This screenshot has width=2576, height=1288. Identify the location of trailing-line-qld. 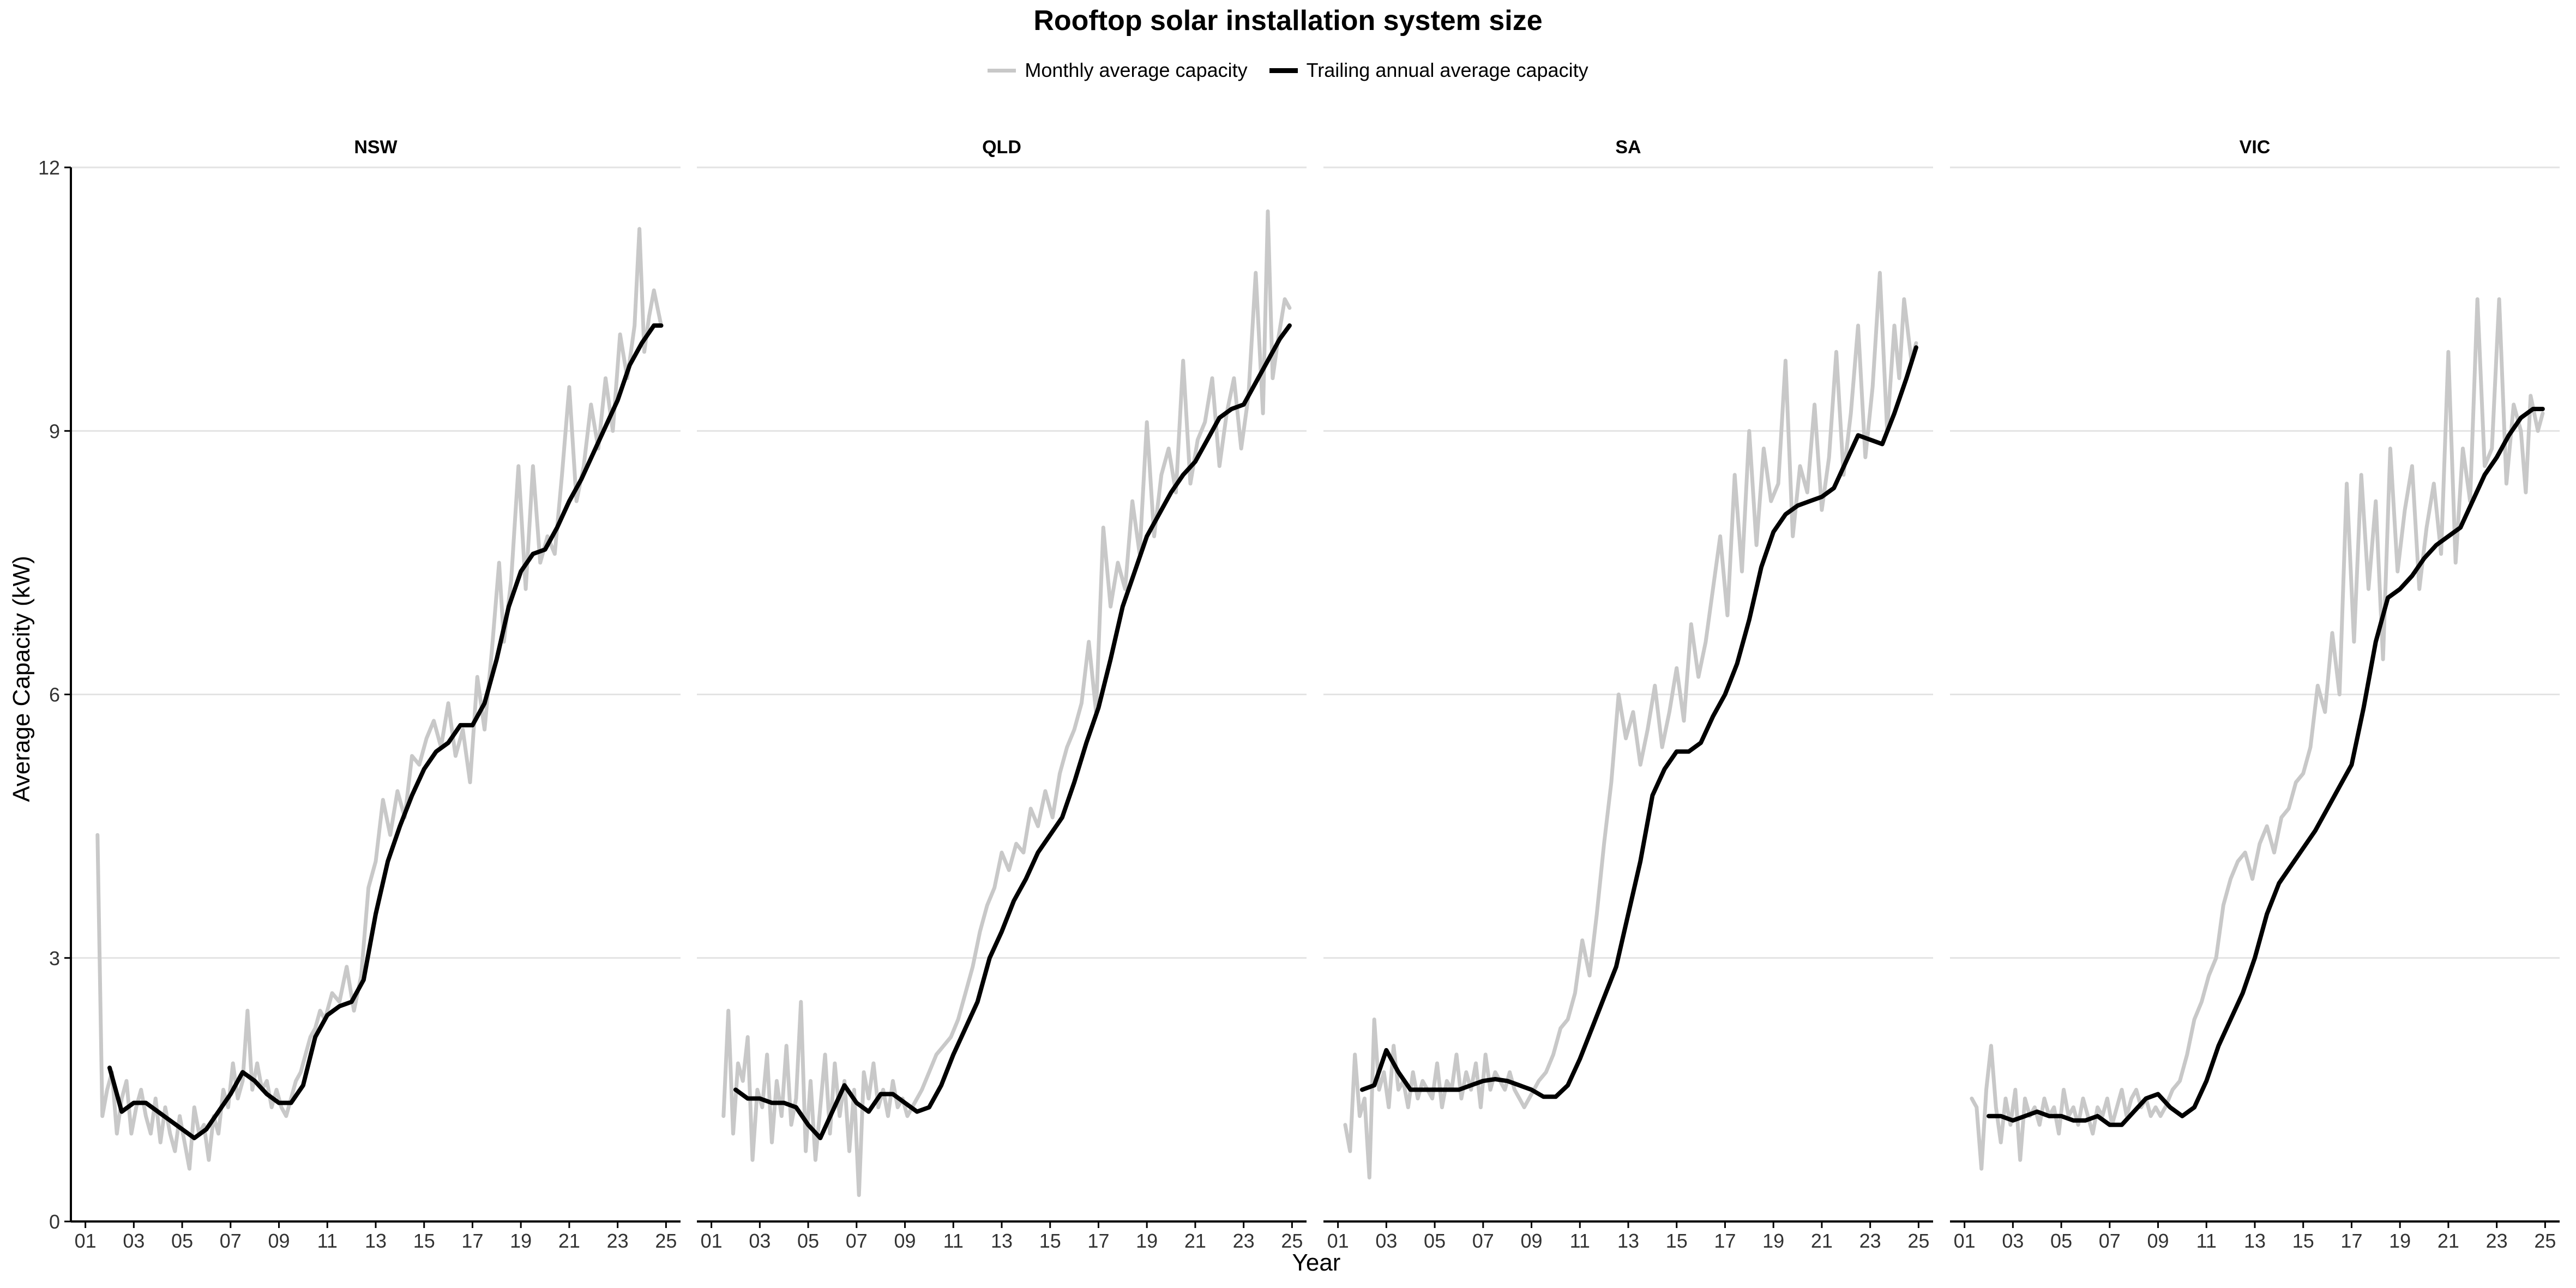
(1012, 731).